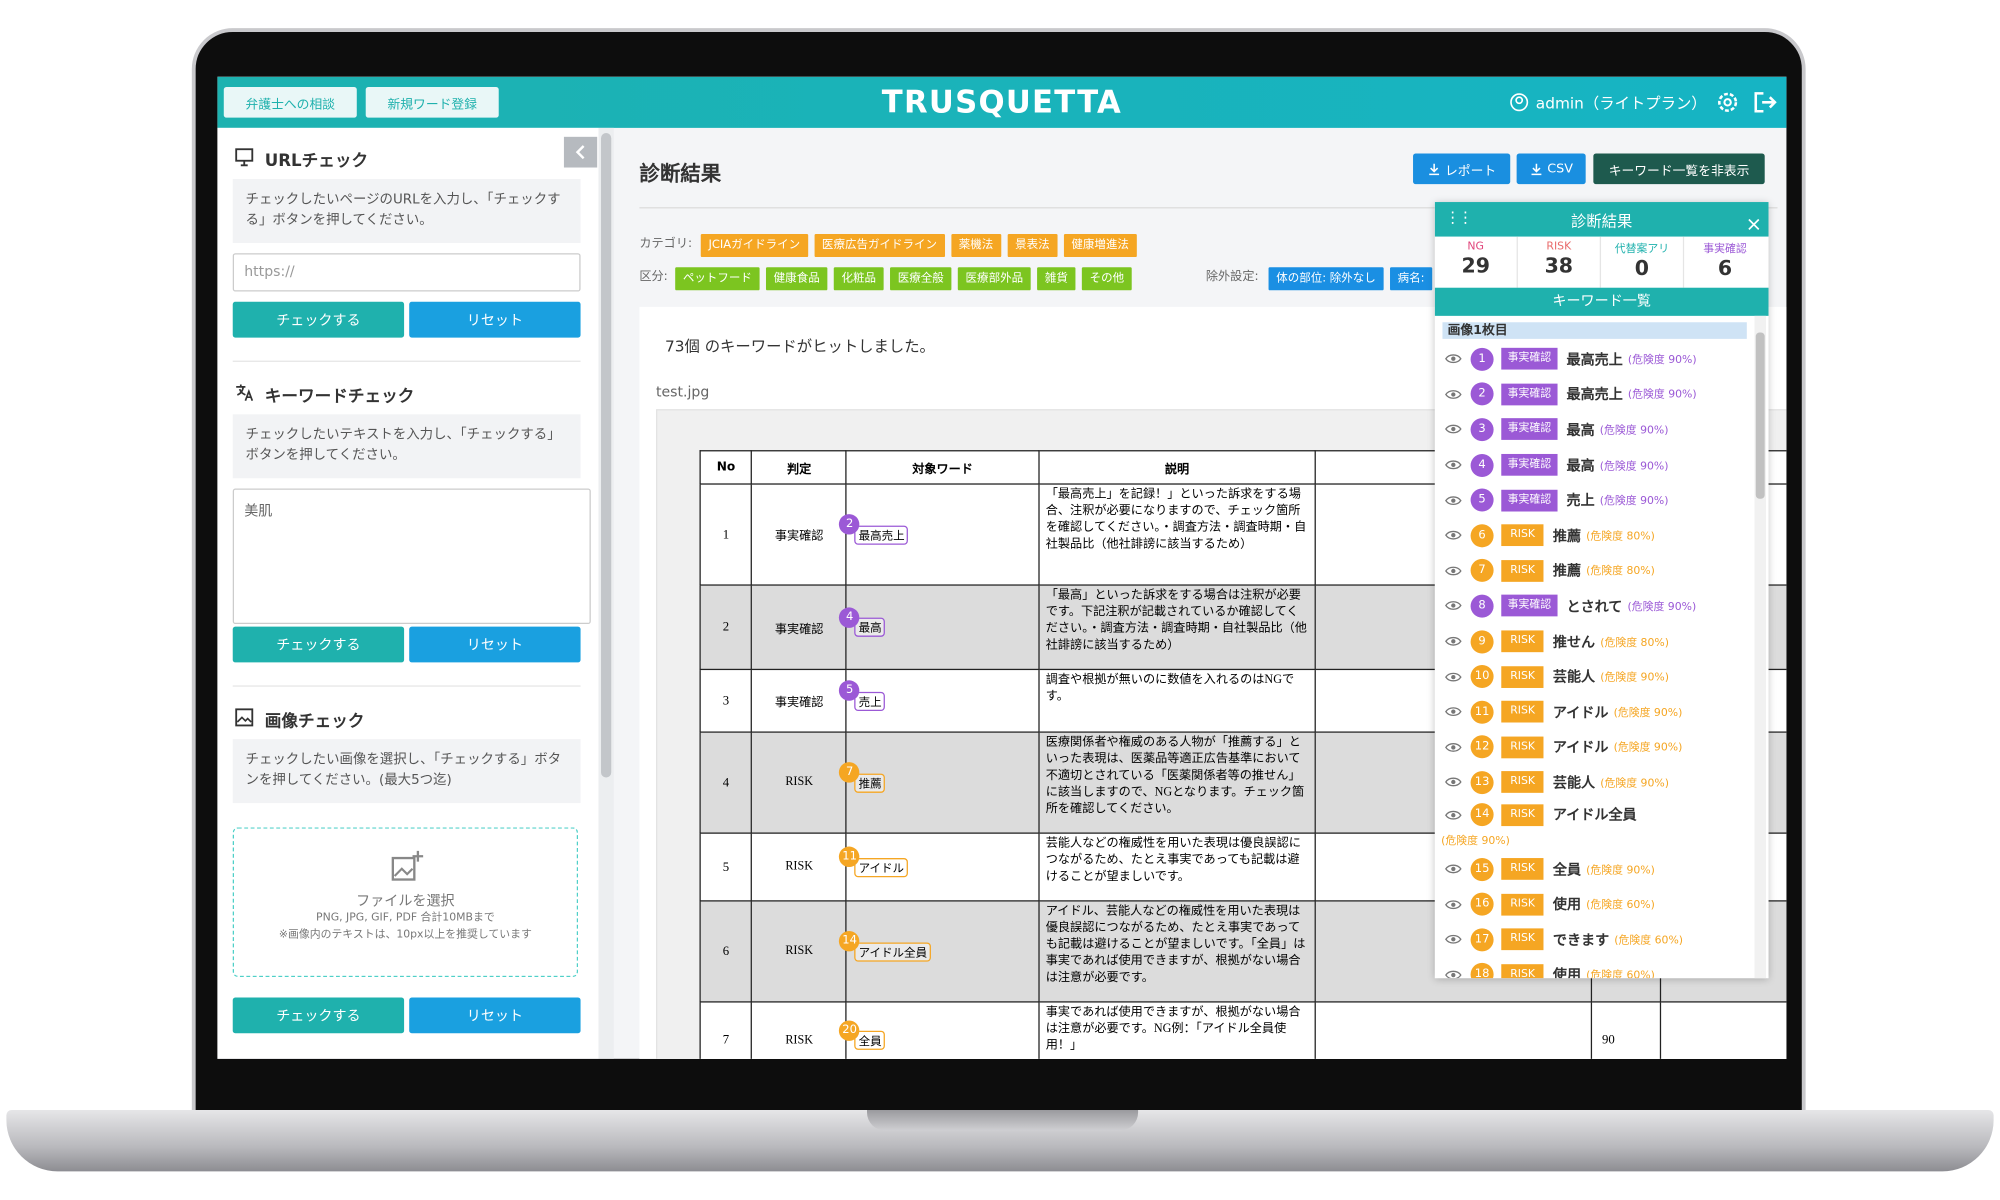  What do you see at coordinates (1595, 782) in the screenshot?
I see `keyword-item: 13 RISK 芸能人 (危険度 90%)` at bounding box center [1595, 782].